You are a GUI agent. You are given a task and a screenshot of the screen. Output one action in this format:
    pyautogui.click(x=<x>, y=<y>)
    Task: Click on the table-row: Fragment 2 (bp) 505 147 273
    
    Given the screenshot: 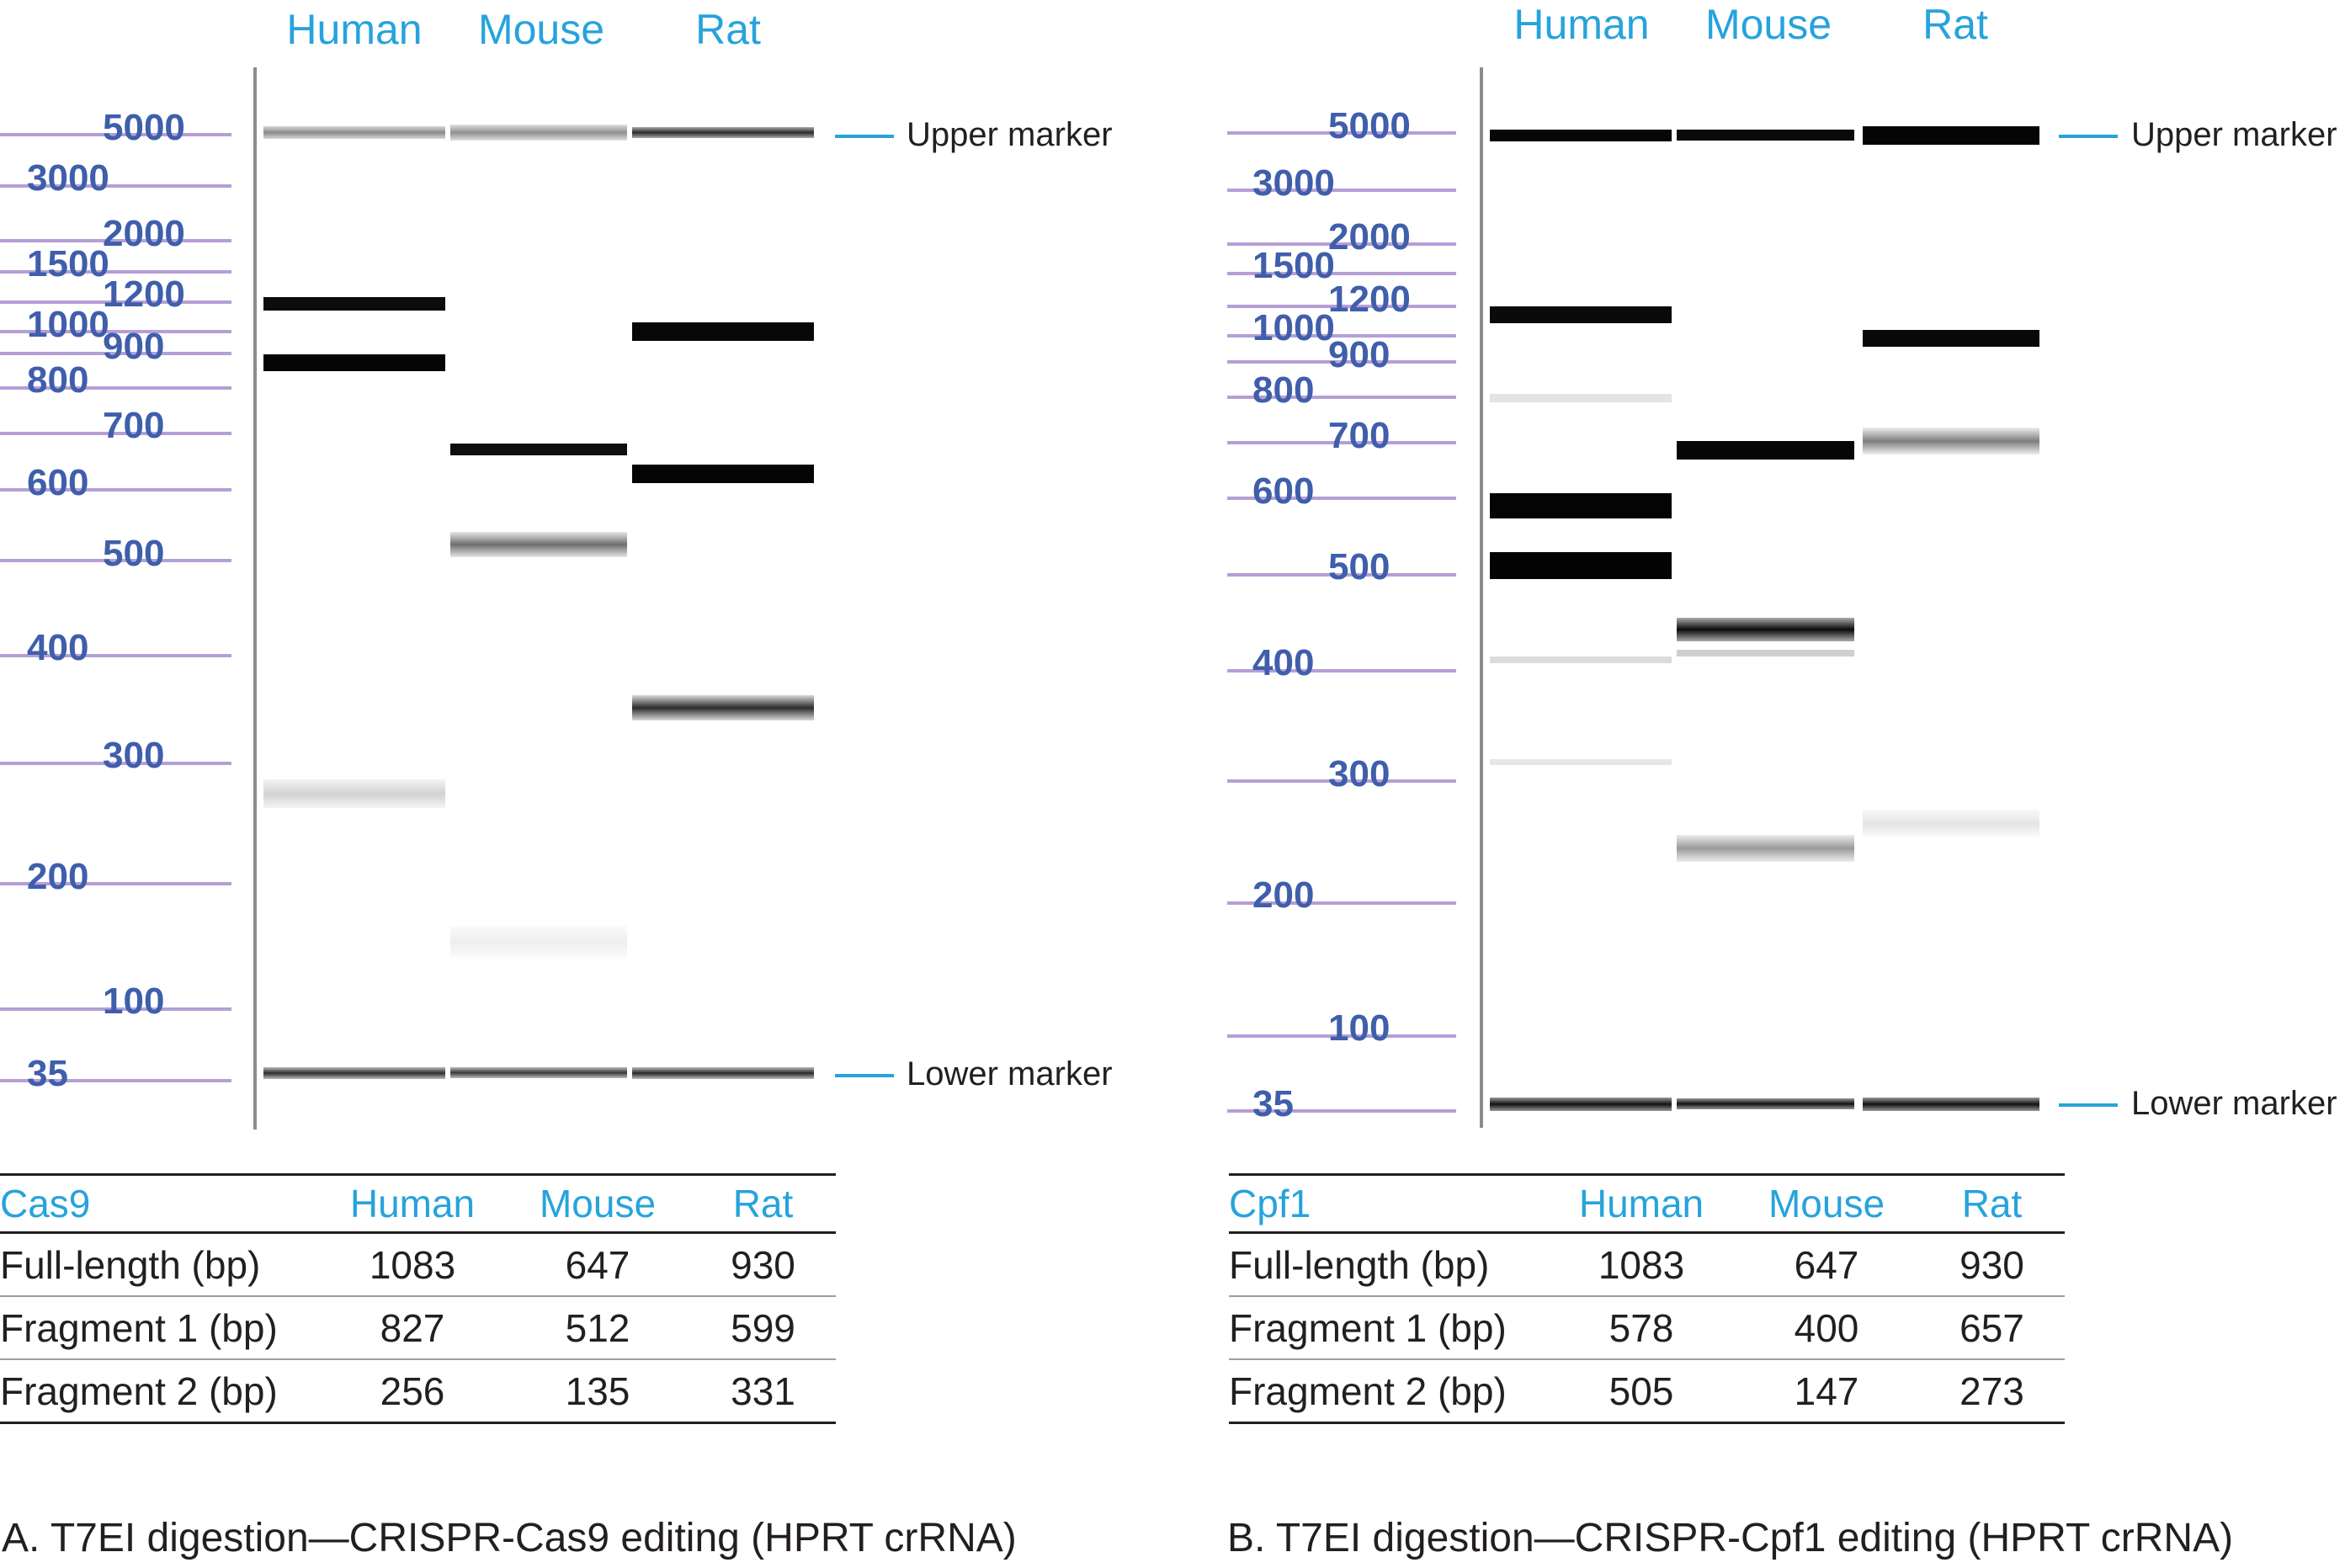 What is the action you would take?
    pyautogui.click(x=1647, y=1391)
    